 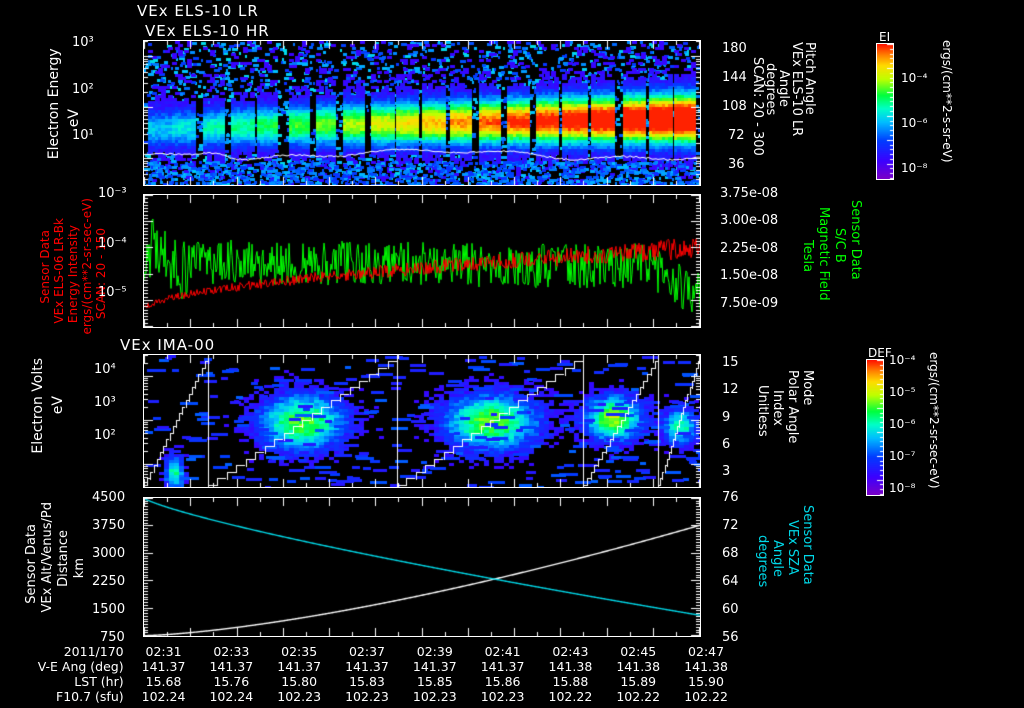 I want to click on panel4-ytick-5: 750, so click(x=112, y=637).